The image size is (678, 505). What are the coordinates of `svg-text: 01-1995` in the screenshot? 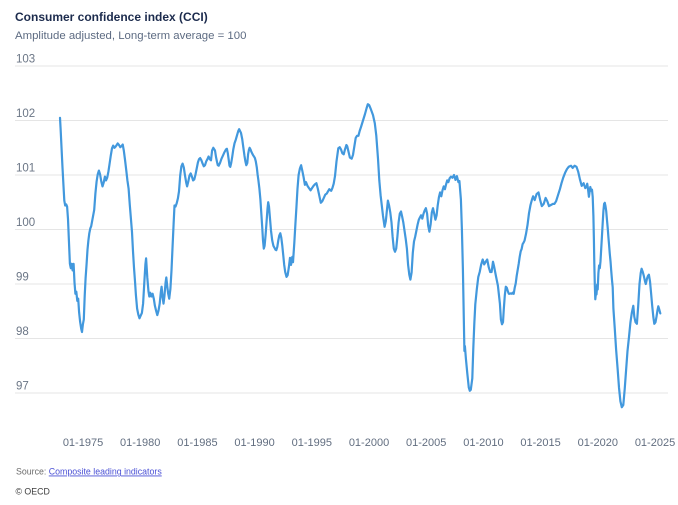 It's located at (312, 443).